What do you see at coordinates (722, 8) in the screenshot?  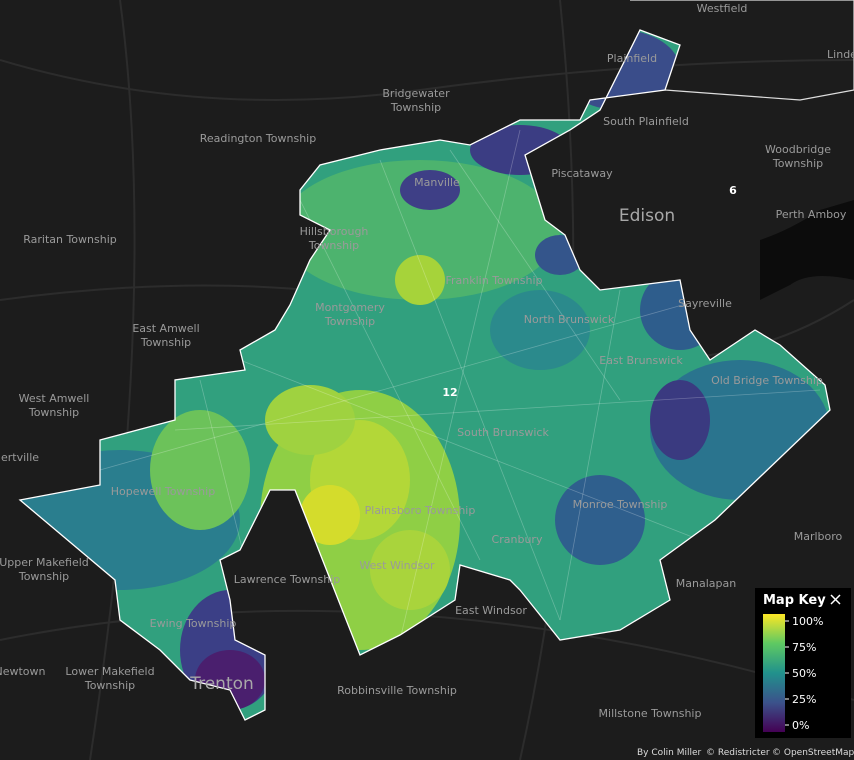 I see `place-label: Westfield` at bounding box center [722, 8].